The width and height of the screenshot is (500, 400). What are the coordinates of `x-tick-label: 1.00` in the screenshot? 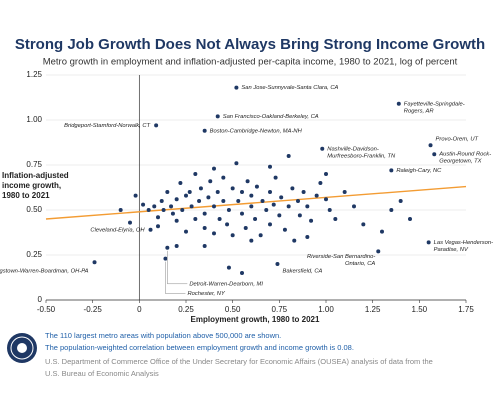 It's located at (326, 309).